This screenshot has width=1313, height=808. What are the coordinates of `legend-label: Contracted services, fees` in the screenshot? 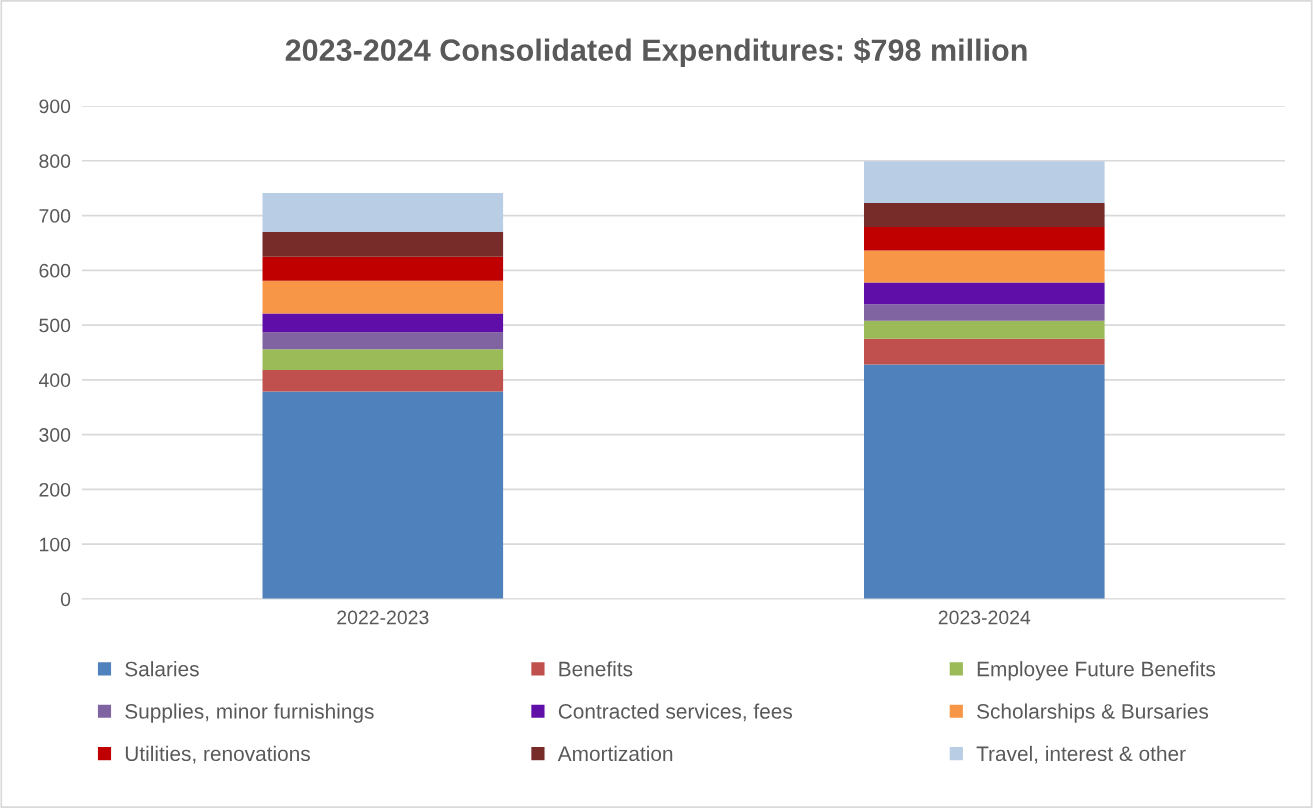 It's located at (675, 712).